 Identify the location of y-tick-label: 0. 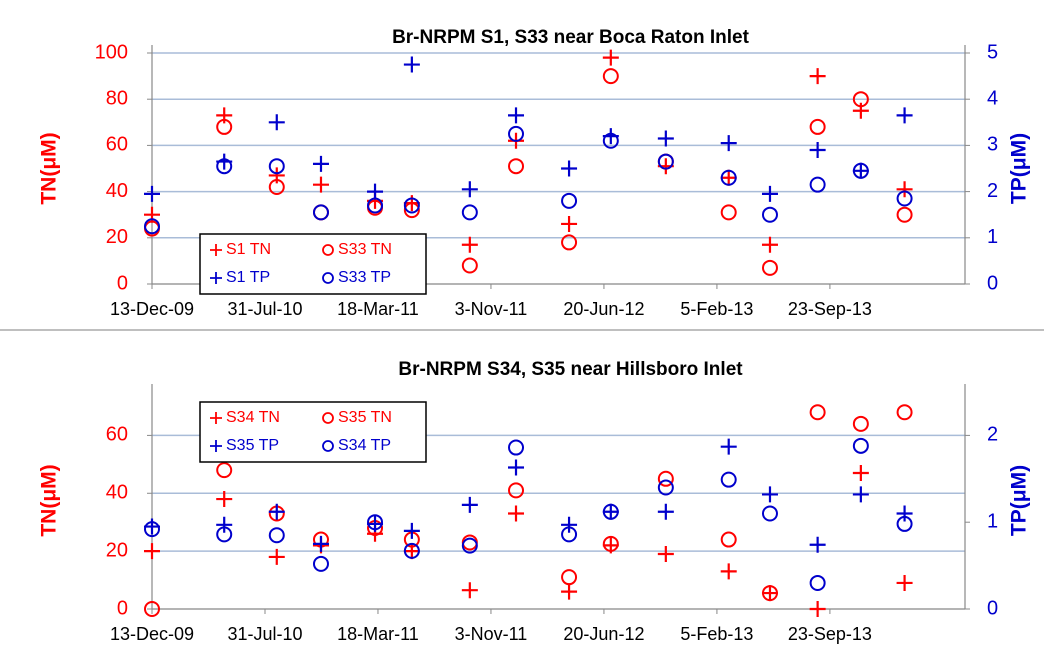
(122, 283).